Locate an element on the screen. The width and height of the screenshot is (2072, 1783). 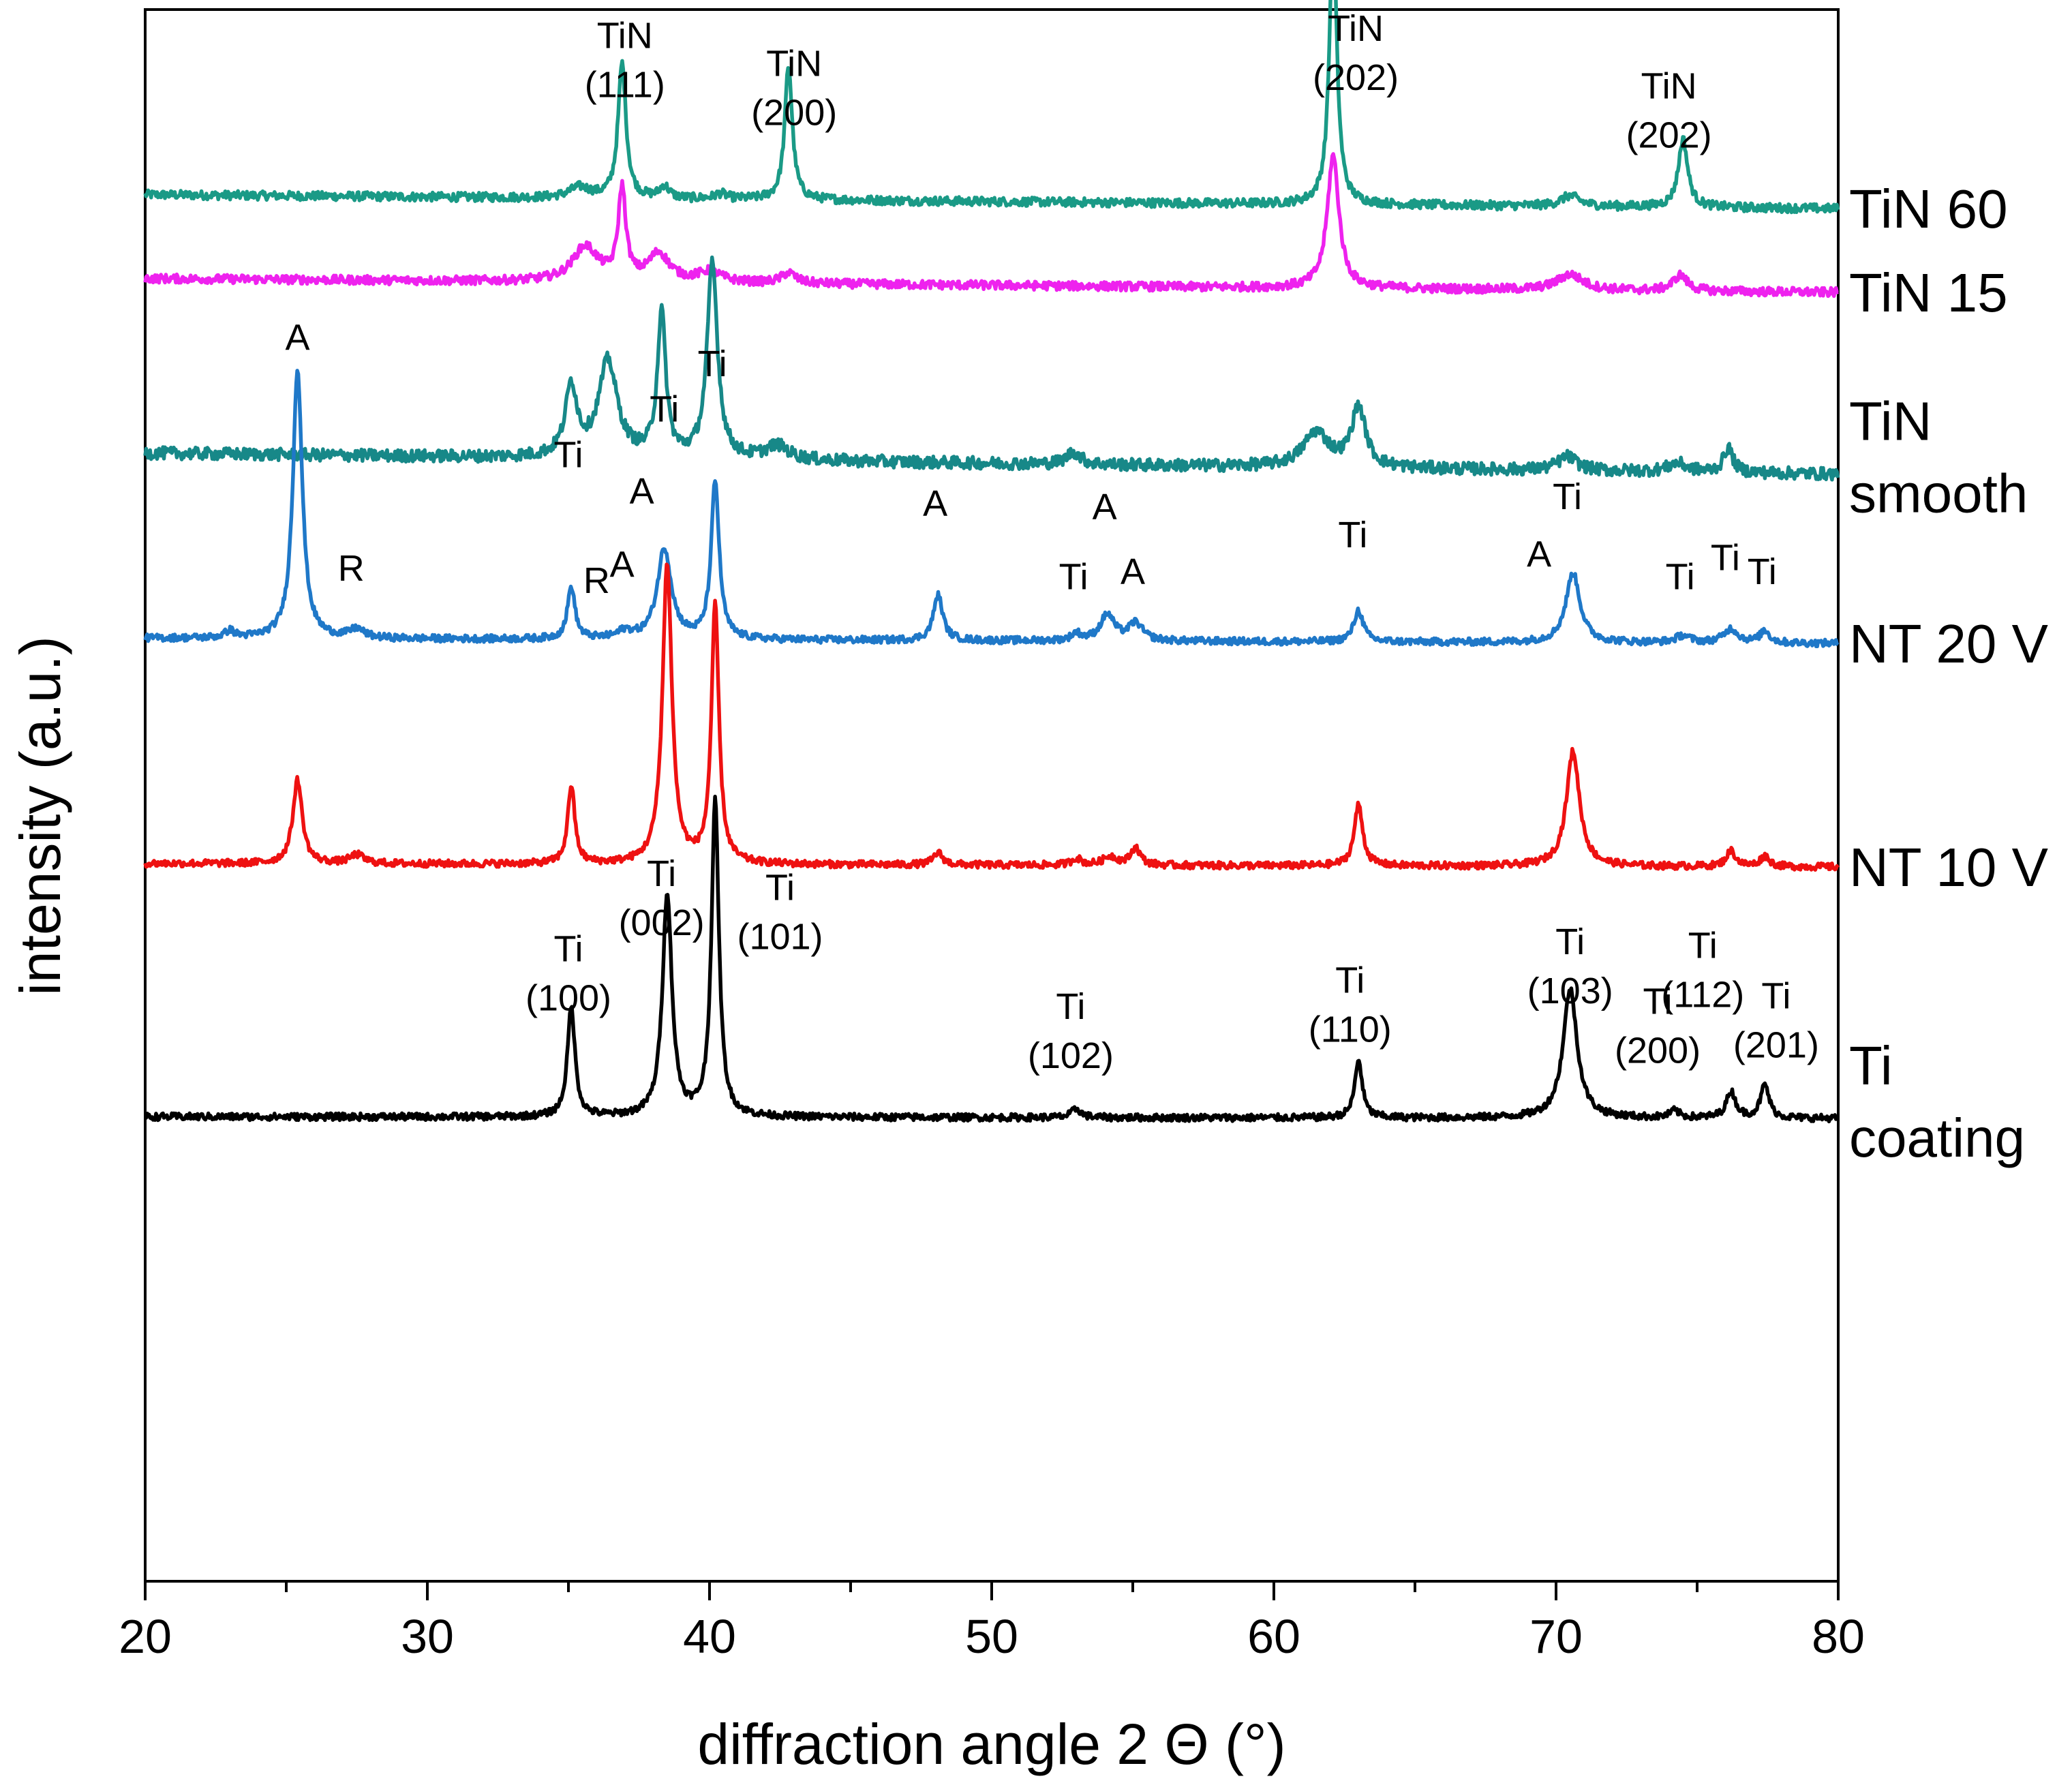
series-line-nt-10-v is located at coordinates (991, 717).